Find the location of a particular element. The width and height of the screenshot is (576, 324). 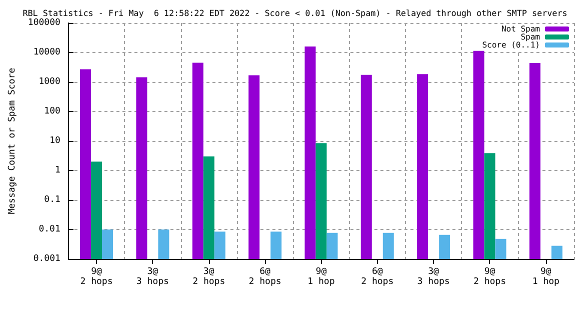

chart-title: RBL Statistics - Fri May 6 12:58:22 EDT 2022 - Score < 0.01 (Non-Spam) - Relayed through other SMTP servers is located at coordinates (295, 13).